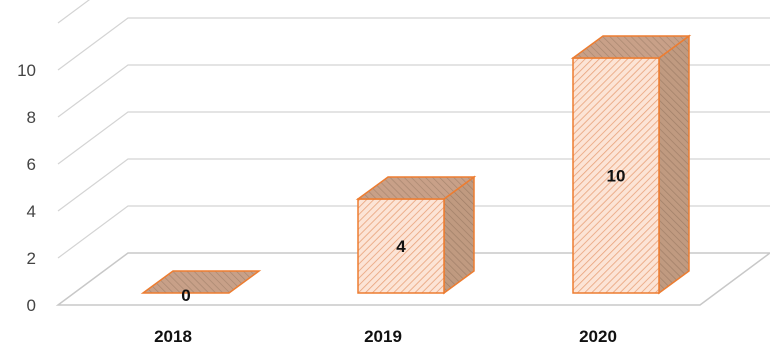 The image size is (770, 349). I want to click on y-tick-label-6: 6, so click(31, 164).